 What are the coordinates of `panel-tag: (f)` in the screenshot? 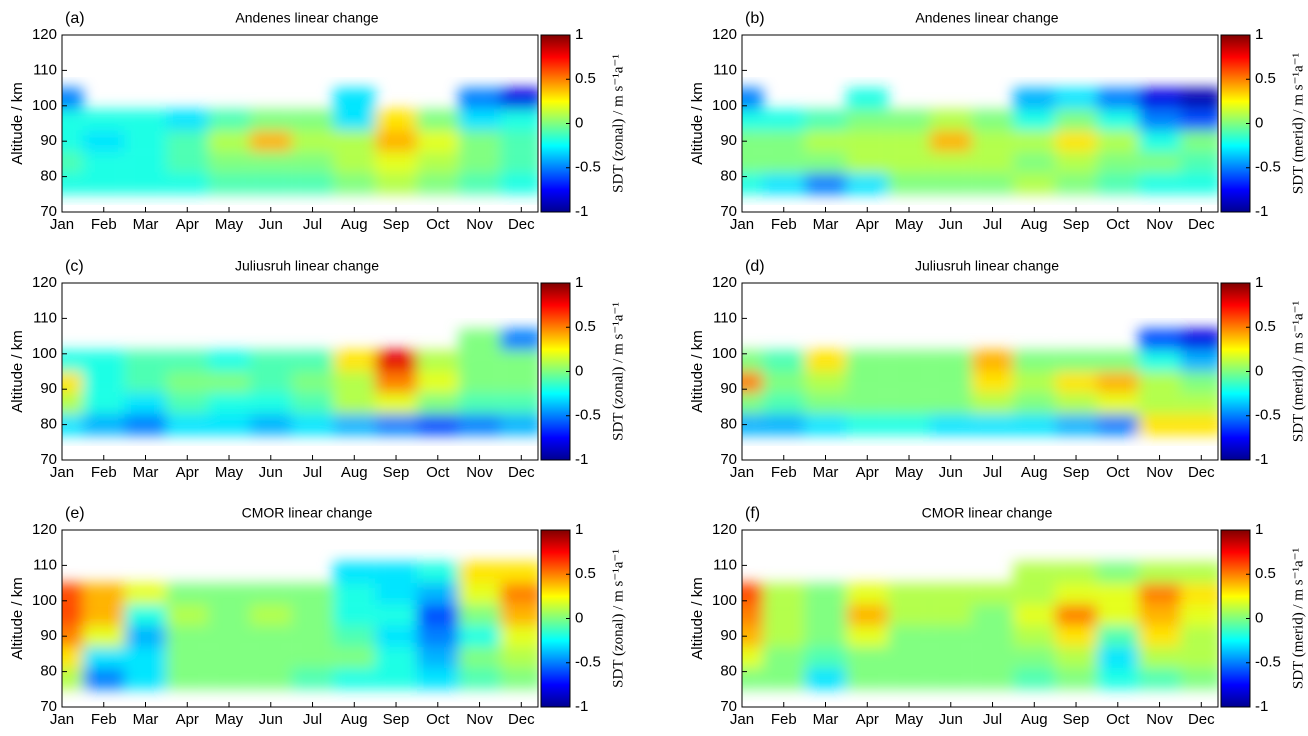 It's located at (752, 513).